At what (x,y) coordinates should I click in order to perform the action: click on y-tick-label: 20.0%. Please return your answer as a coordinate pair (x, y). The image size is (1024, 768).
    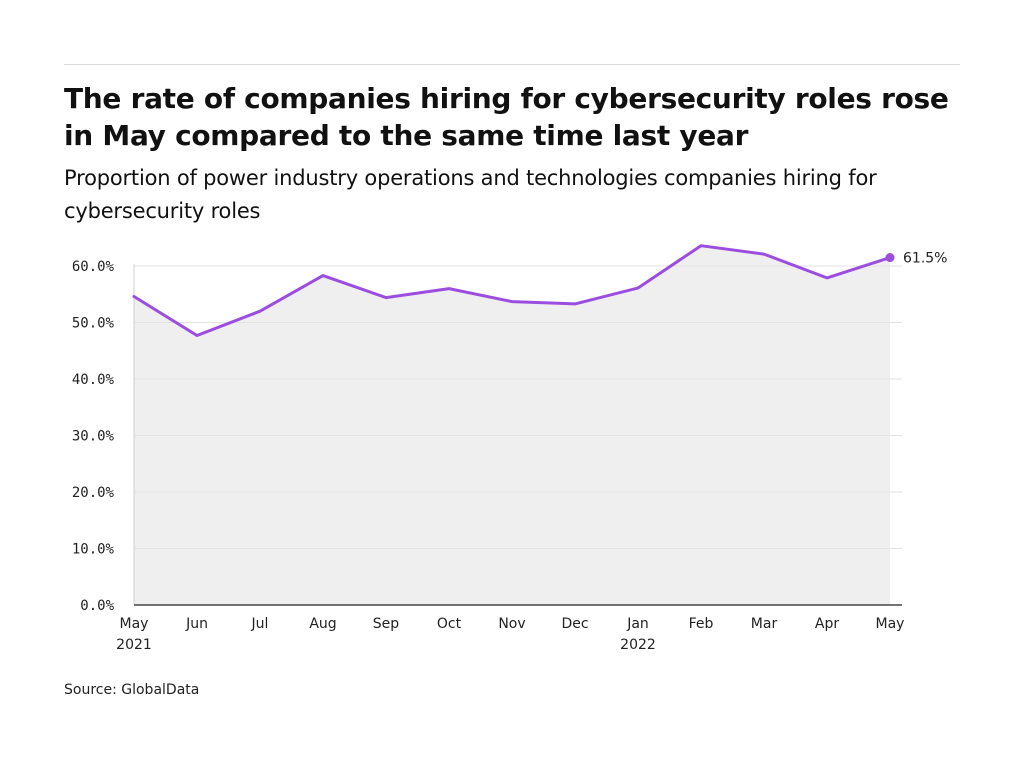
    Looking at the image, I should click on (93, 493).